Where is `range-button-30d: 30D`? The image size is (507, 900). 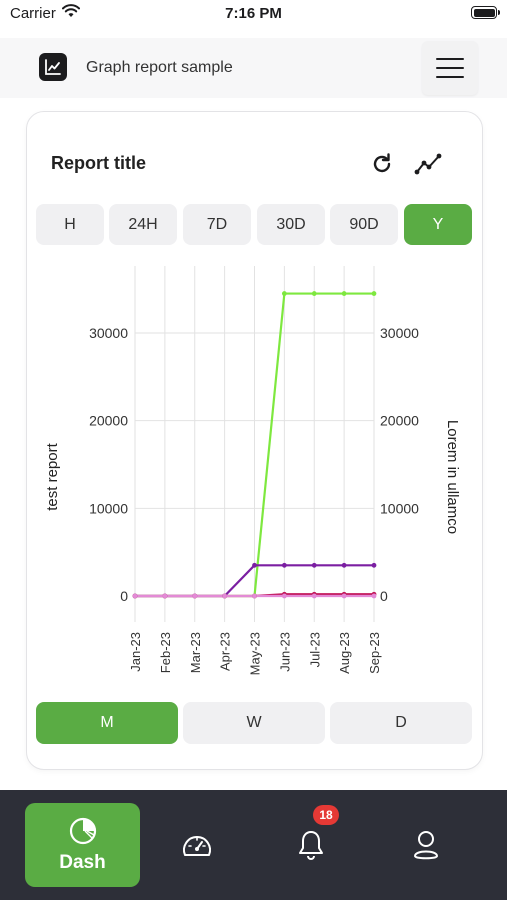 range-button-30d: 30D is located at coordinates (291, 224).